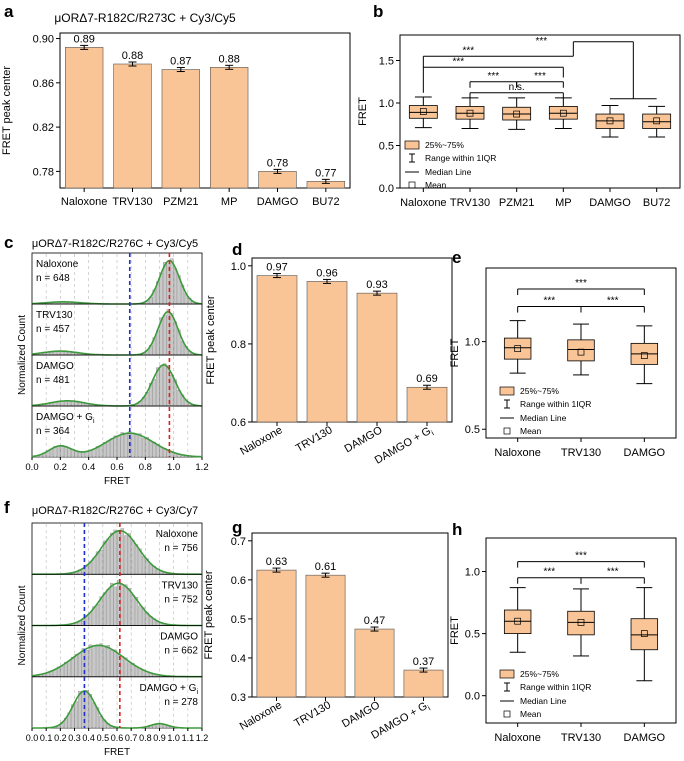 Image resolution: width=684 pixels, height=761 pixels. Describe the element at coordinates (43, 40) in the screenshot. I see `y-tick-label-a-3: 0.90` at that location.